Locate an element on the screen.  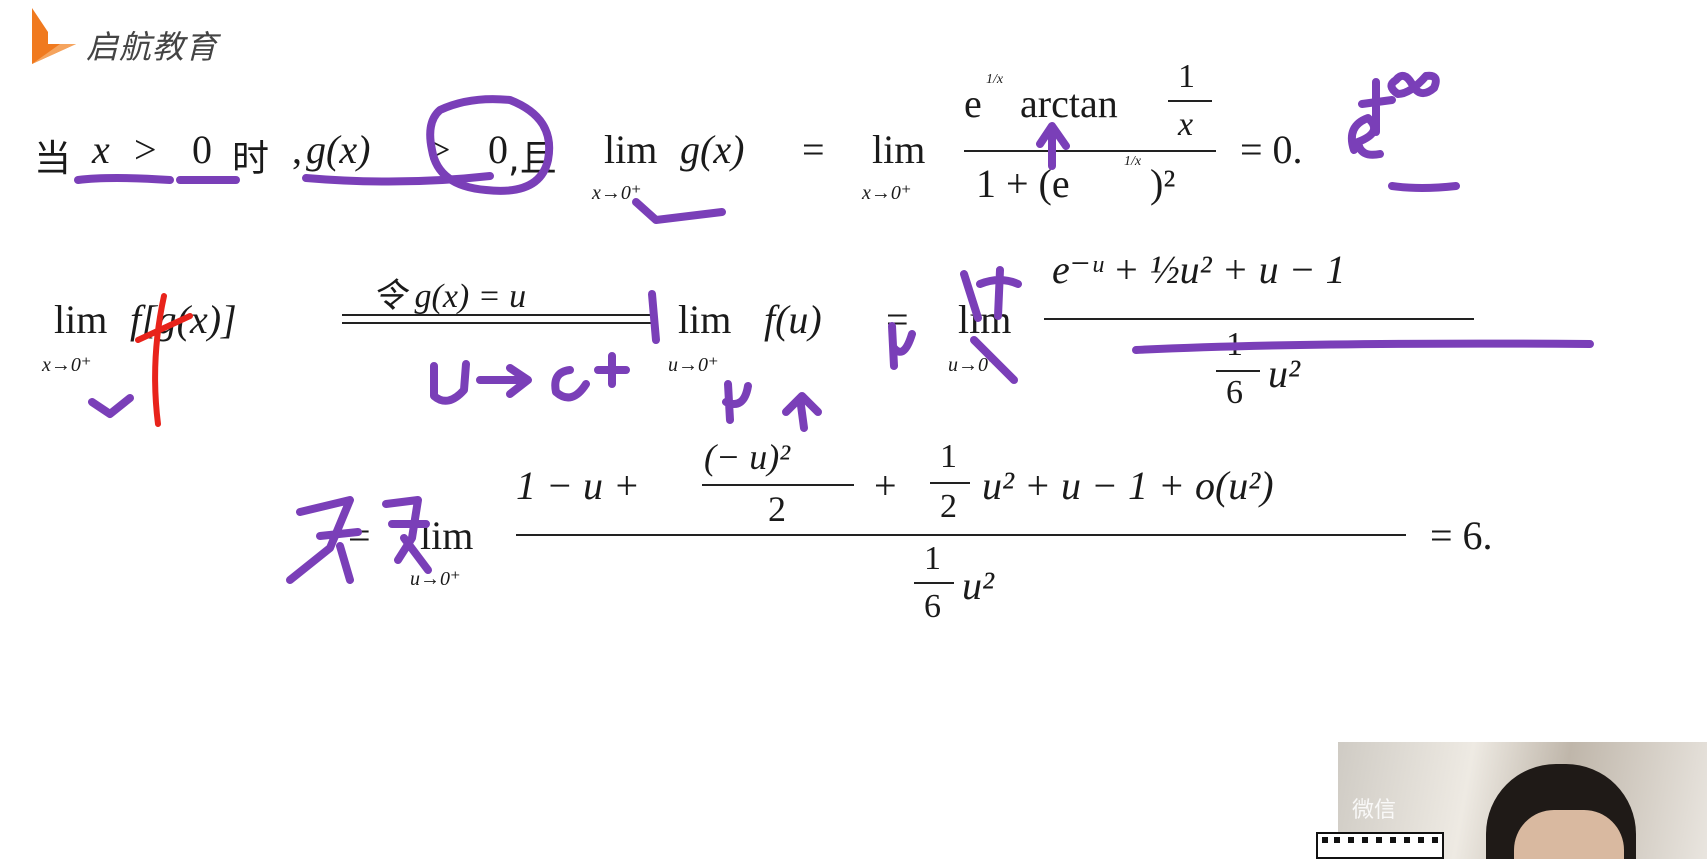
num-e-exp: 1/x is located at coordinates (995, 79).